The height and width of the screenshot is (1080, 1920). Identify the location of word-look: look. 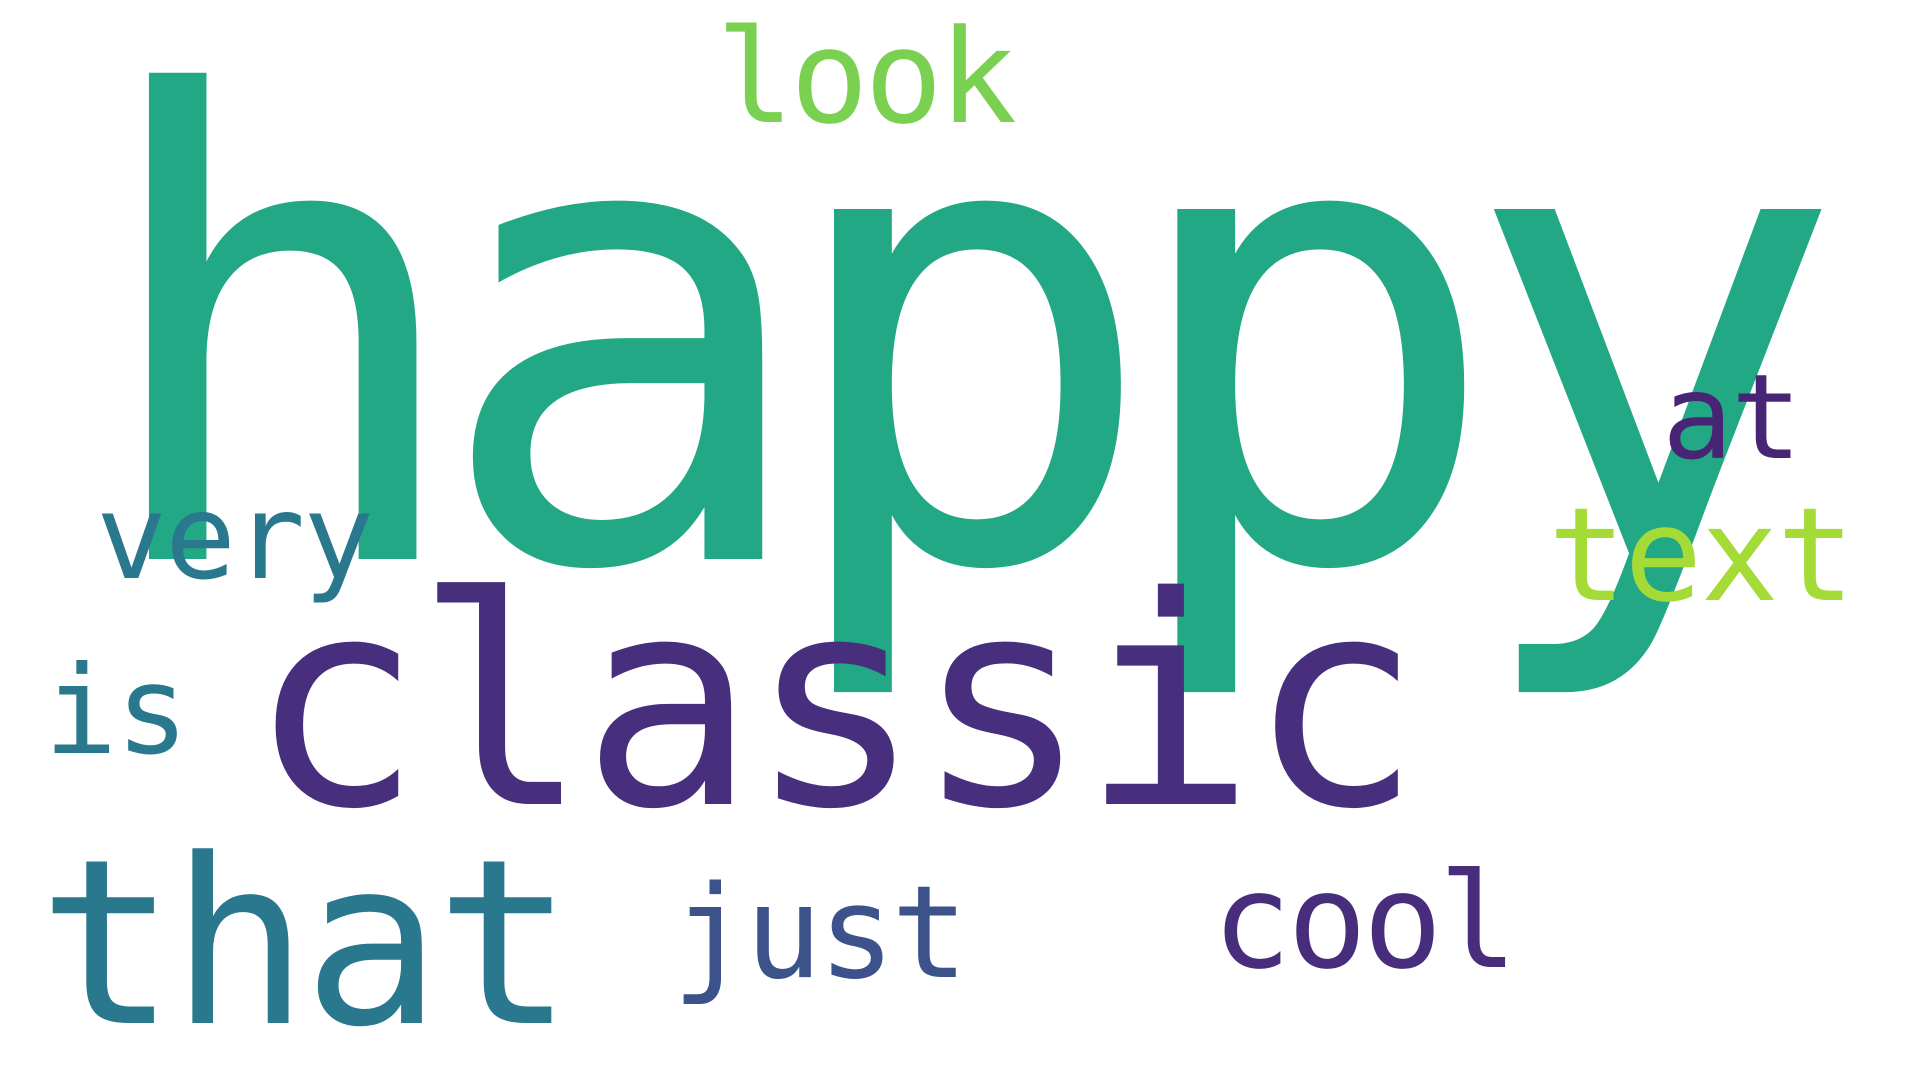
(866, 77).